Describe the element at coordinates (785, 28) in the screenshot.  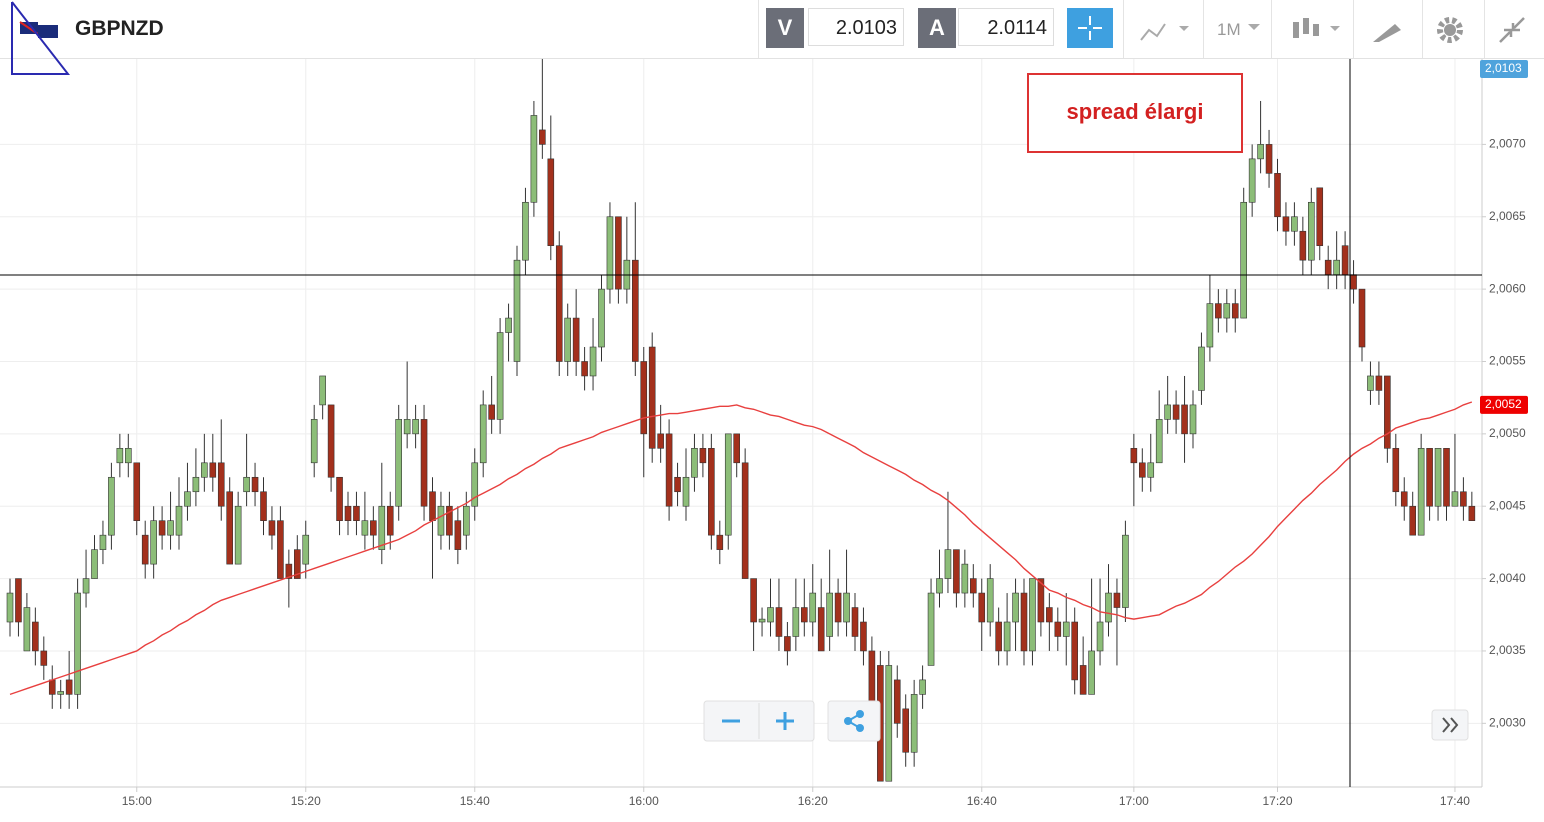
I see `sell-label: V` at that location.